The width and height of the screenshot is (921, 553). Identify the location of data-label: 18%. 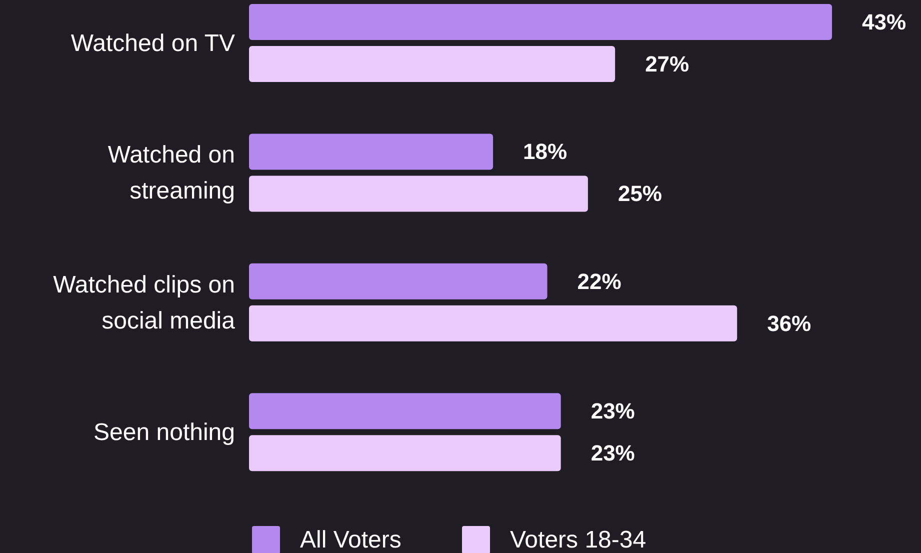
(545, 151).